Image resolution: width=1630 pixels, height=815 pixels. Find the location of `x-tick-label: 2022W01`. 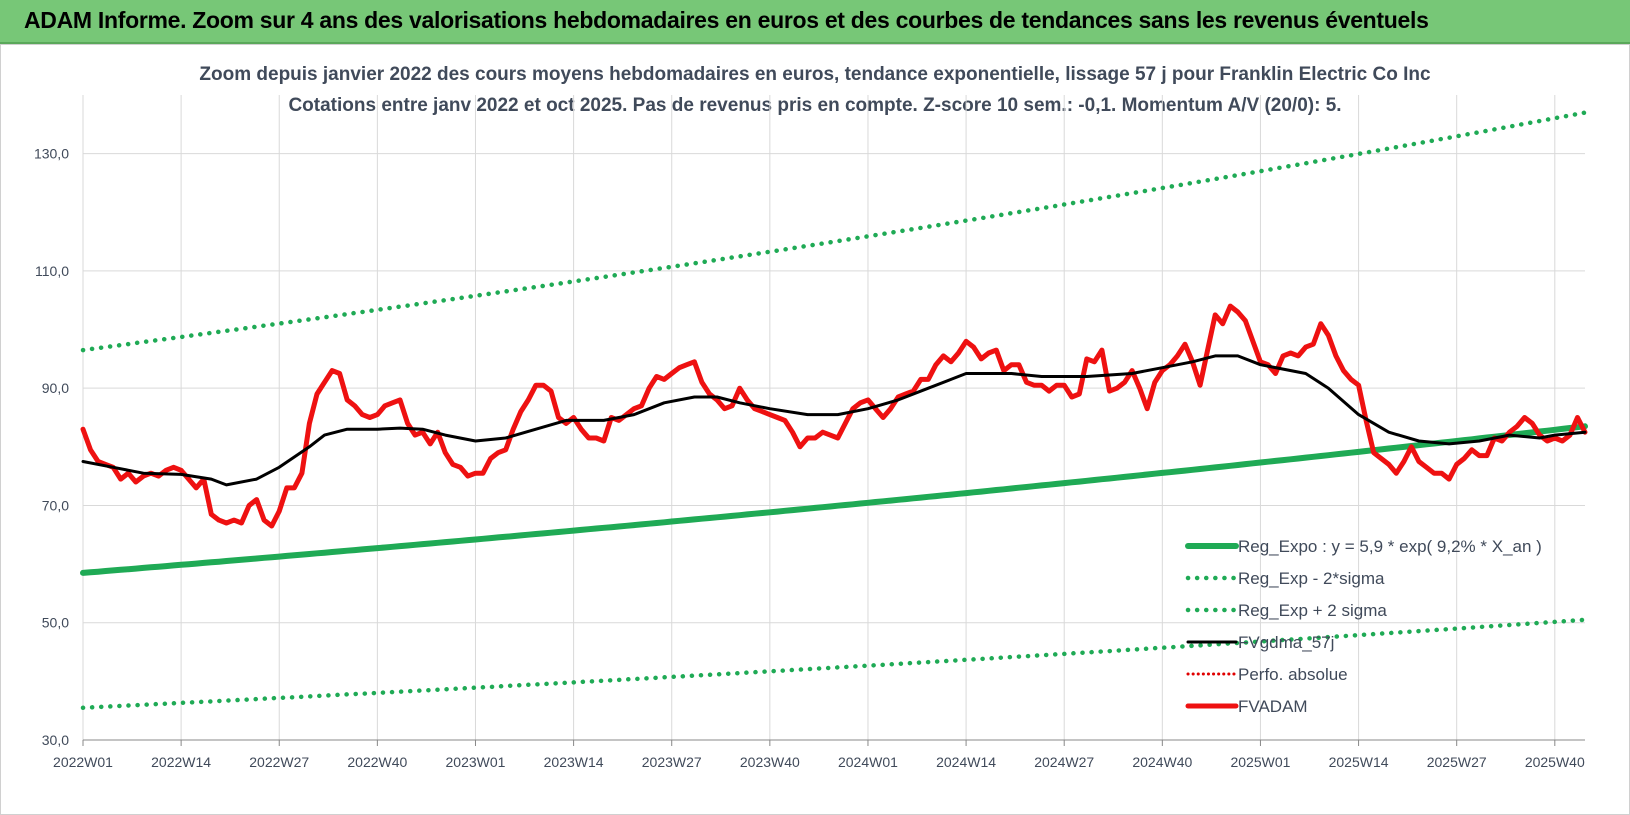

x-tick-label: 2022W01 is located at coordinates (83, 762).